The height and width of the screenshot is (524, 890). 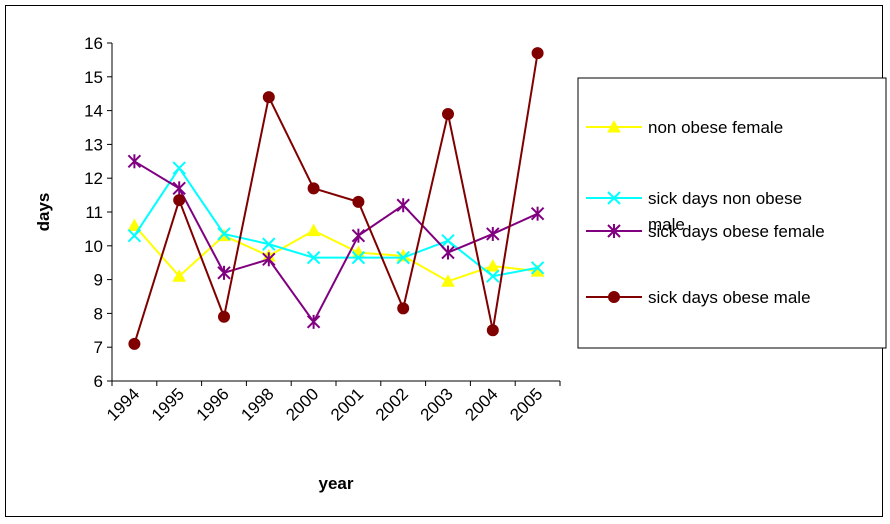 I want to click on y-tick-label: 6, so click(x=98, y=381).